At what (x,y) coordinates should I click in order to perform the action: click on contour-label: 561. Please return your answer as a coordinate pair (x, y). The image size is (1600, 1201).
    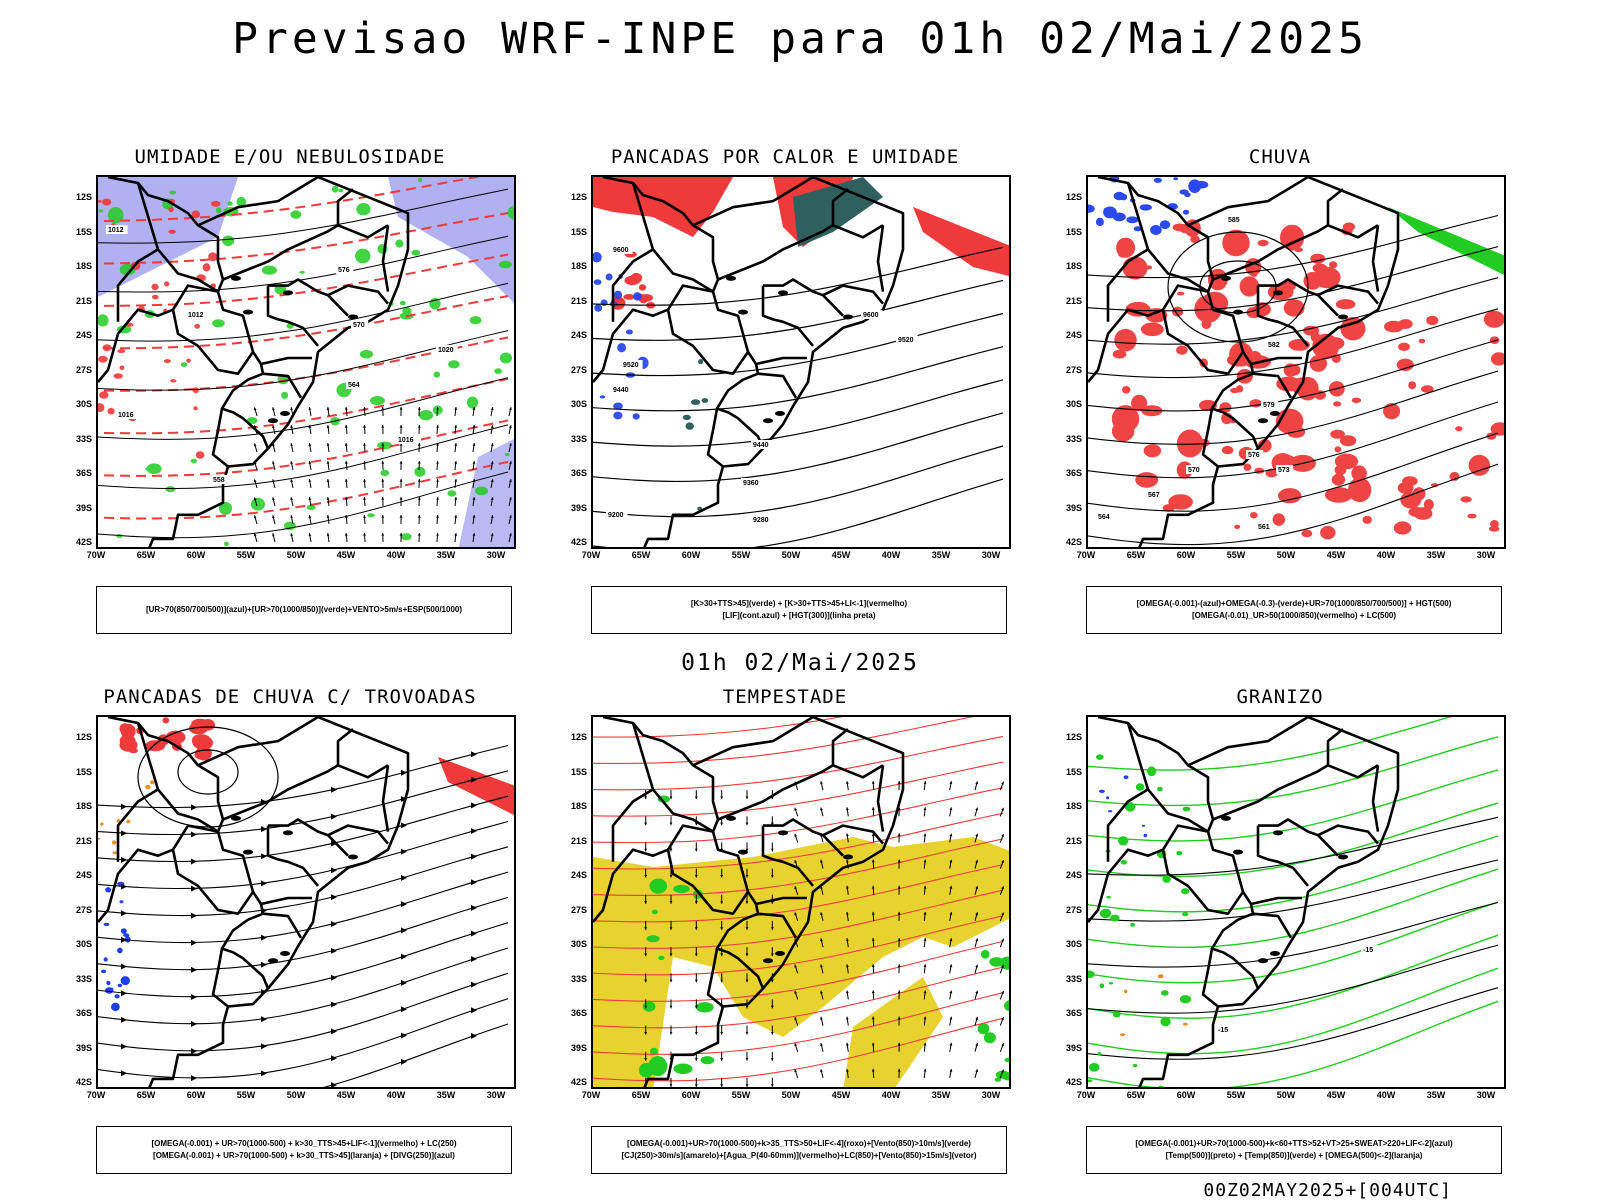
    Looking at the image, I should click on (1264, 527).